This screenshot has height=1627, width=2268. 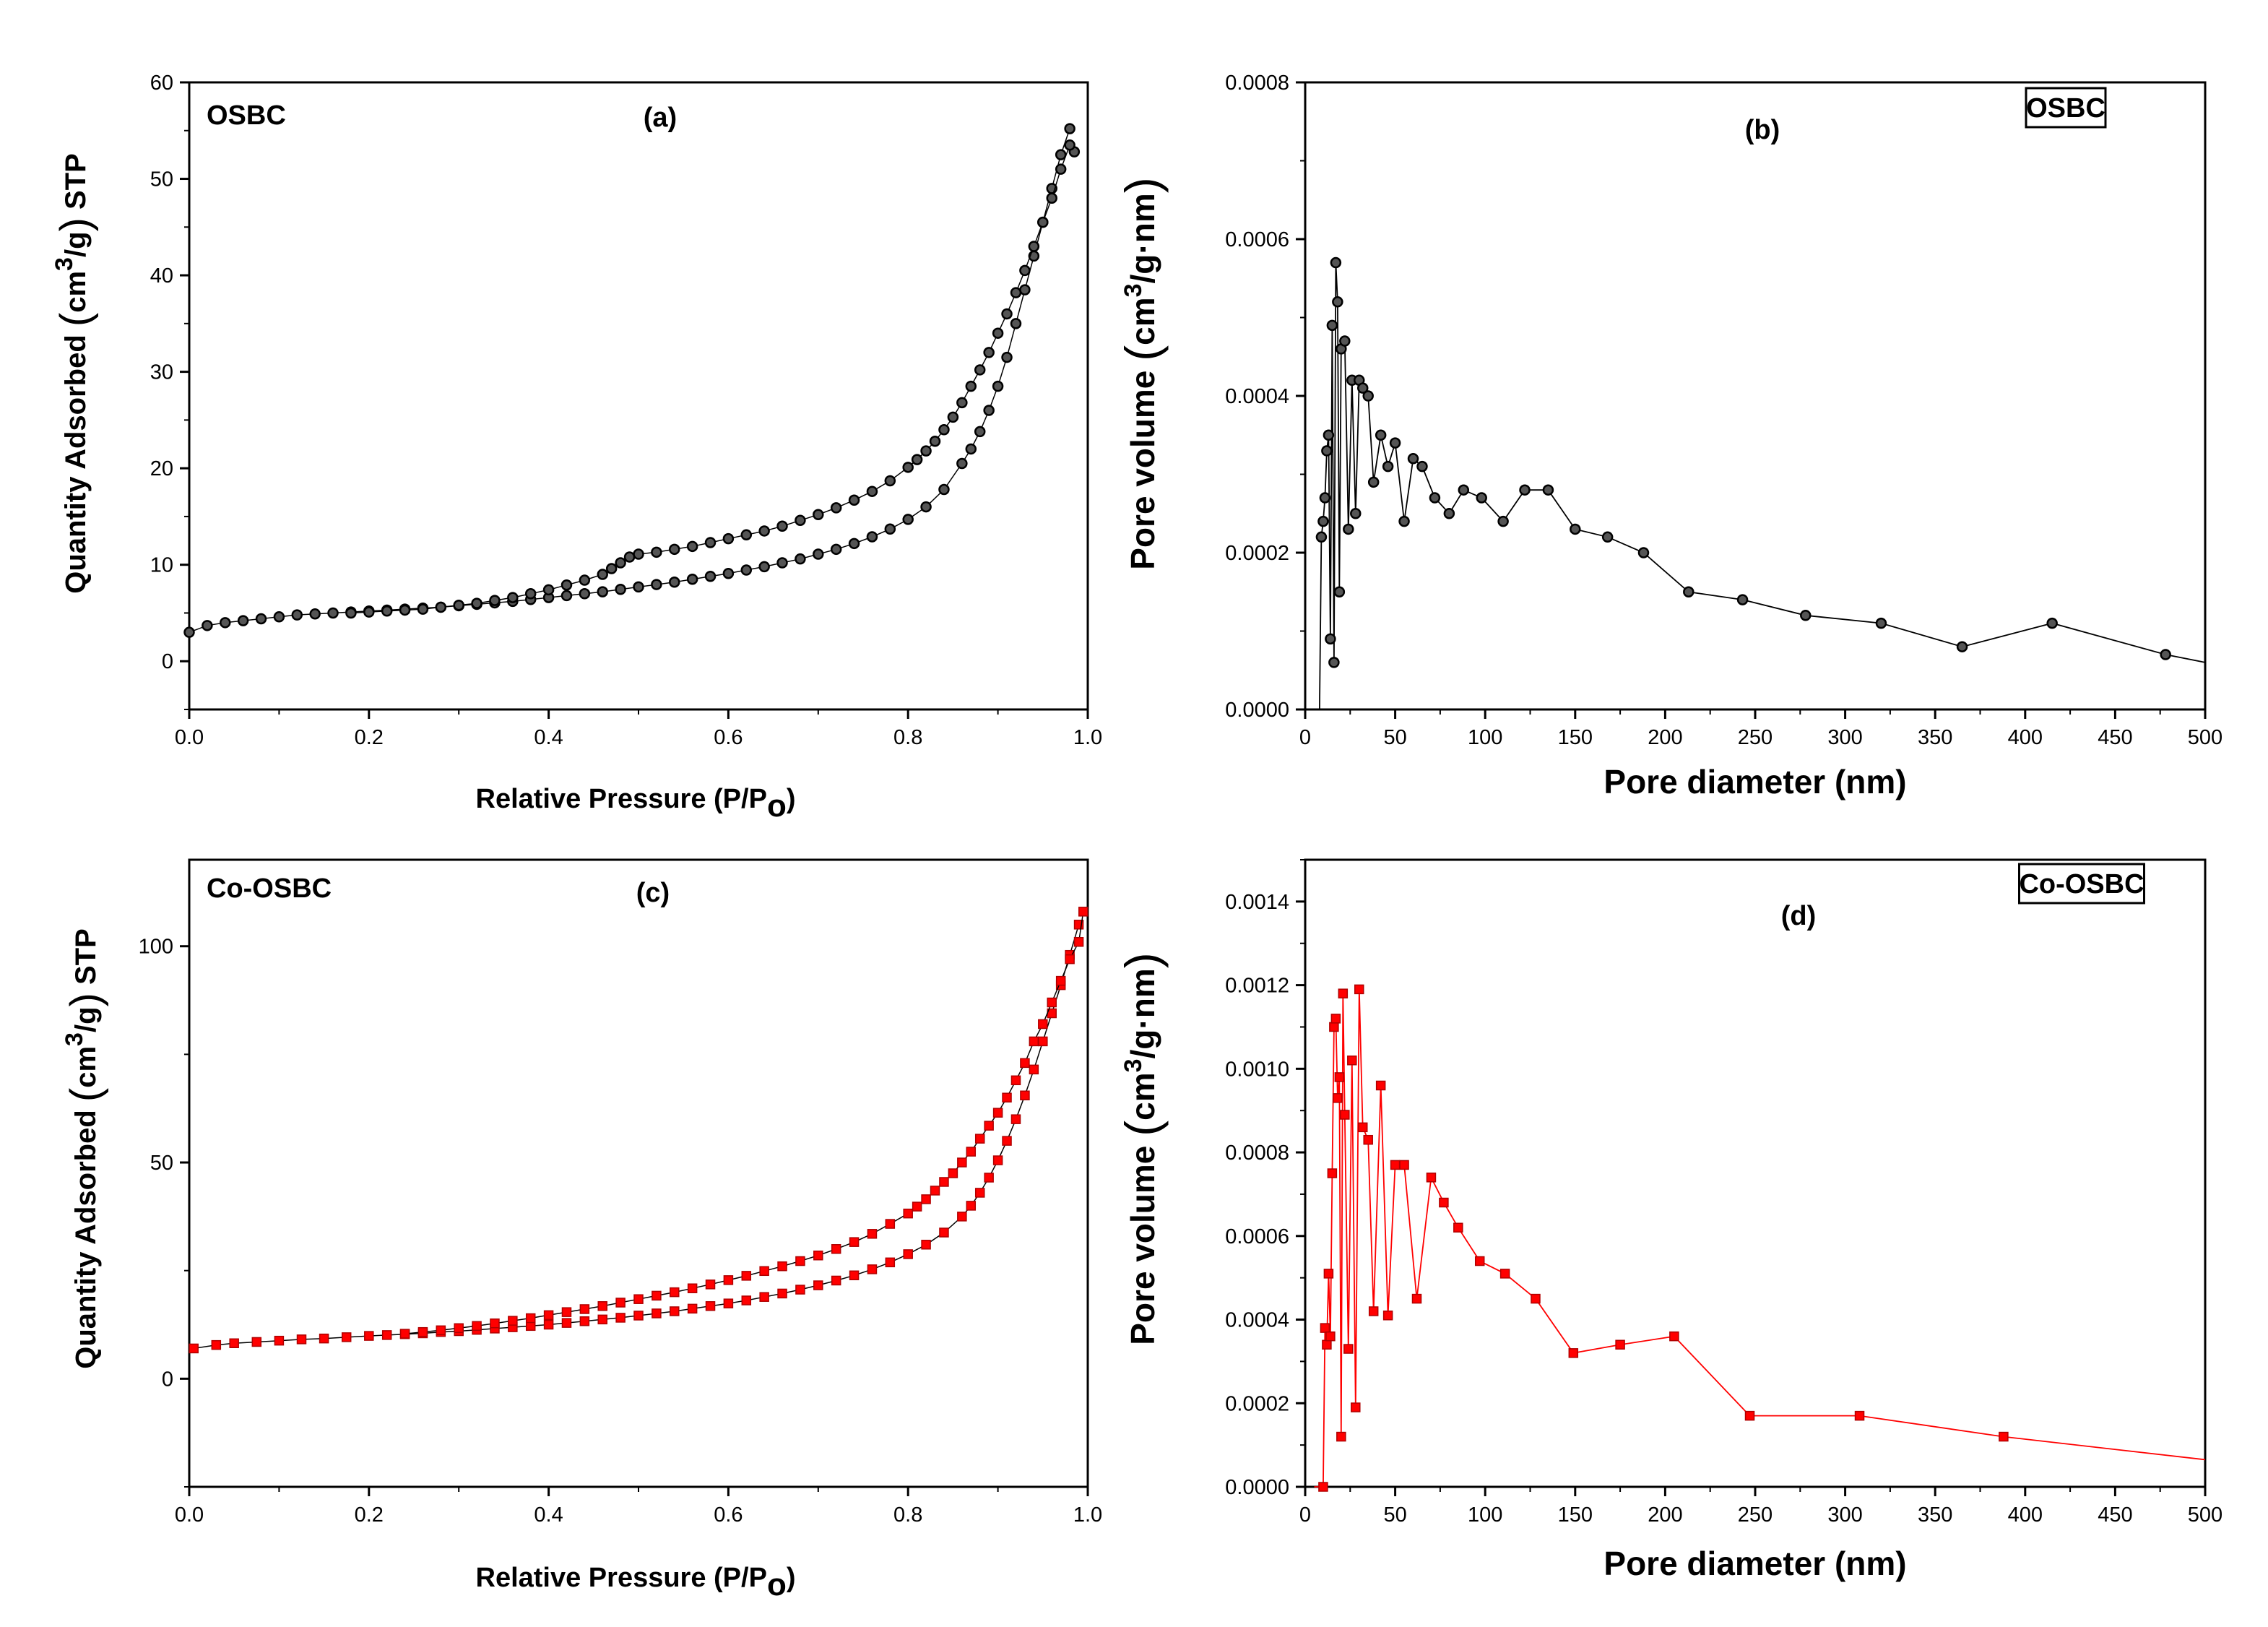 I want to click on series-line, so click(x=1760, y=1238).